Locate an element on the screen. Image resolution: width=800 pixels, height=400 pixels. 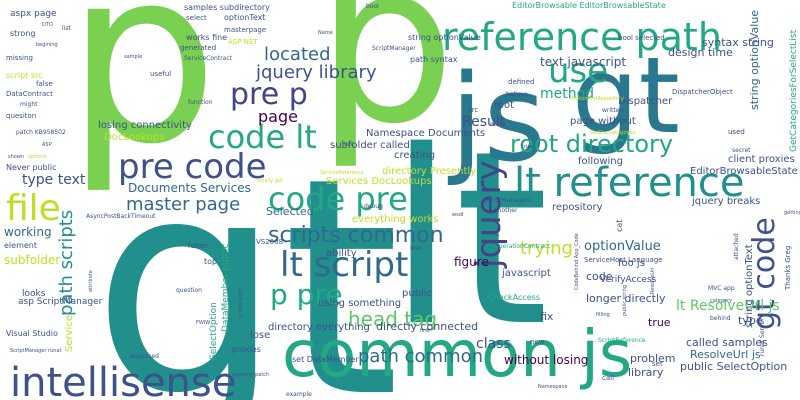
word-lt-reference: lt reference is located at coordinates (629, 183).